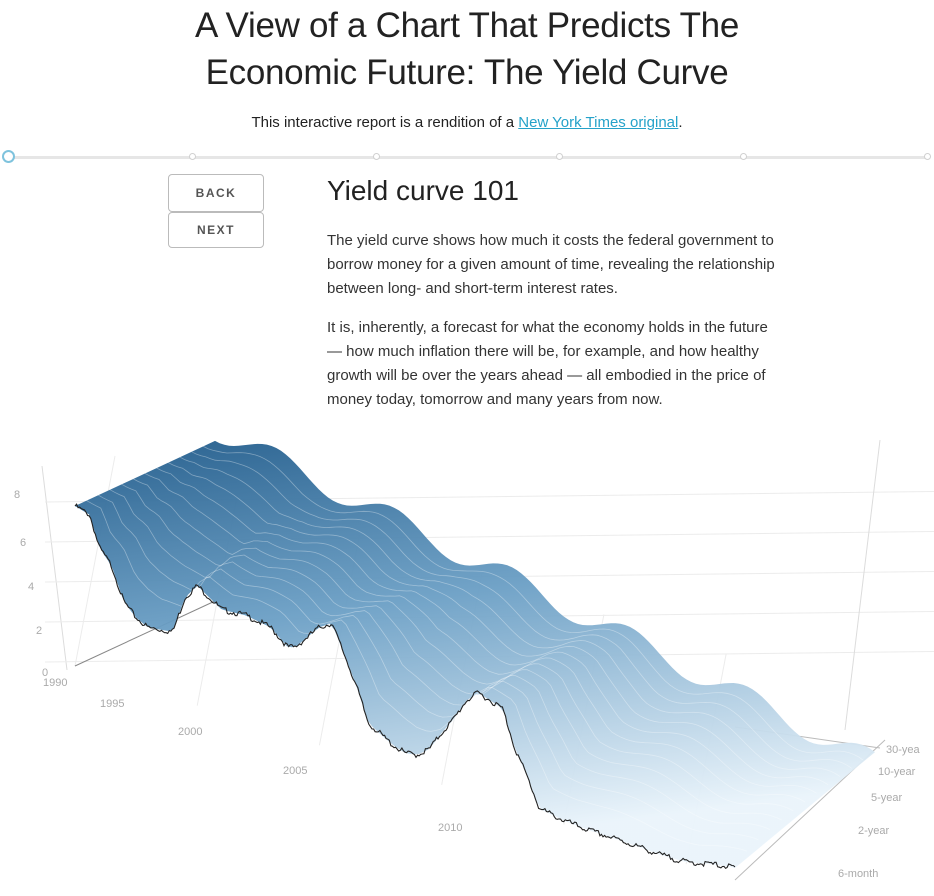  Describe the element at coordinates (216, 230) in the screenshot. I see `next-button: NEXT` at that location.